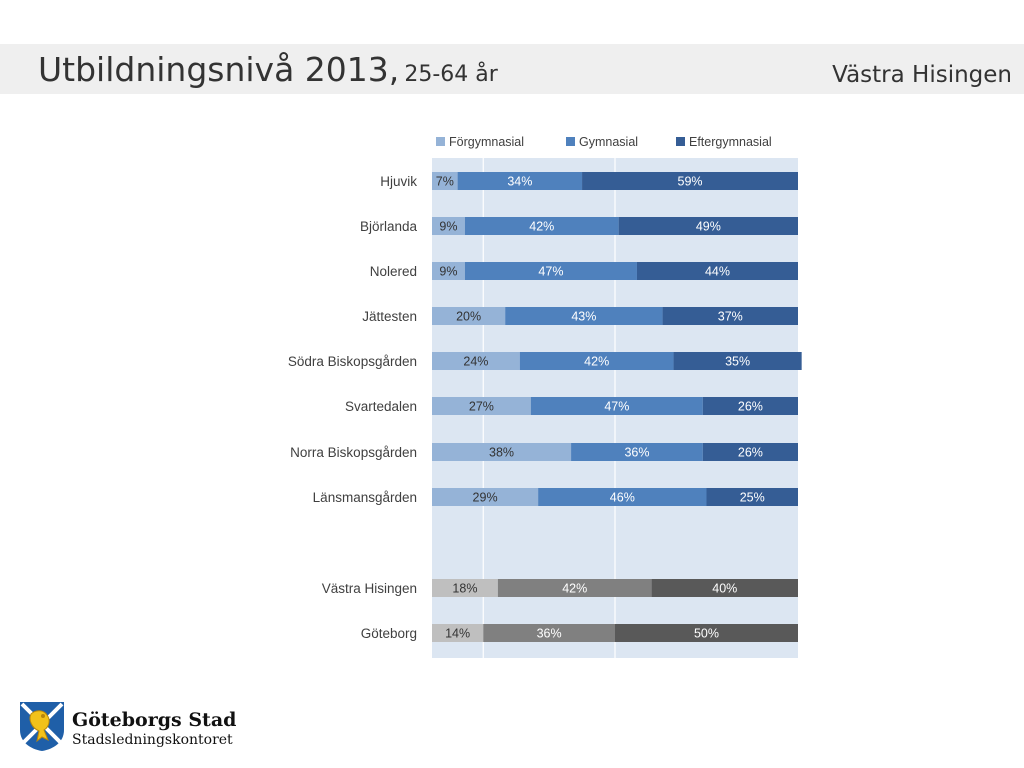  What do you see at coordinates (152, 740) in the screenshot?
I see `org-unit: Stadsledningskontoret` at bounding box center [152, 740].